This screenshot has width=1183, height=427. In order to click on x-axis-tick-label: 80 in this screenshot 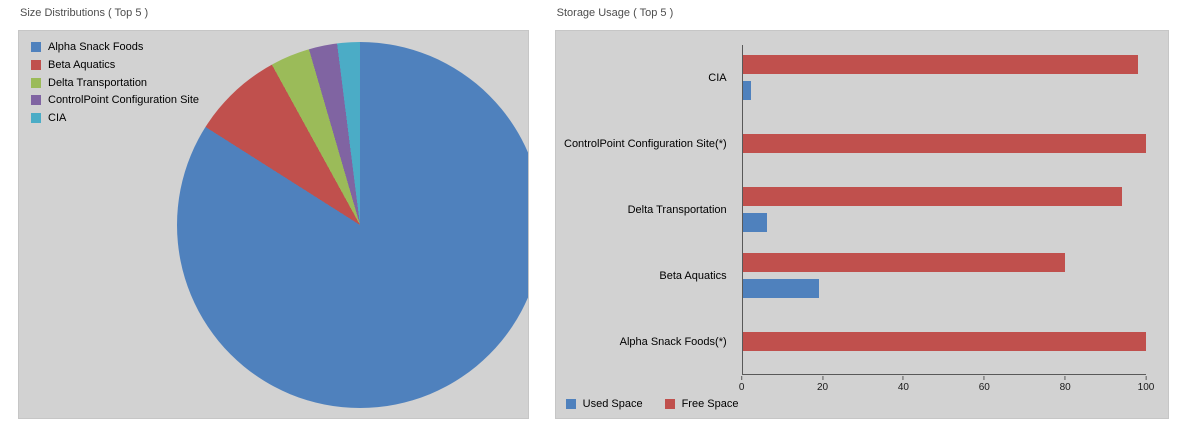, I will do `click(1065, 384)`.